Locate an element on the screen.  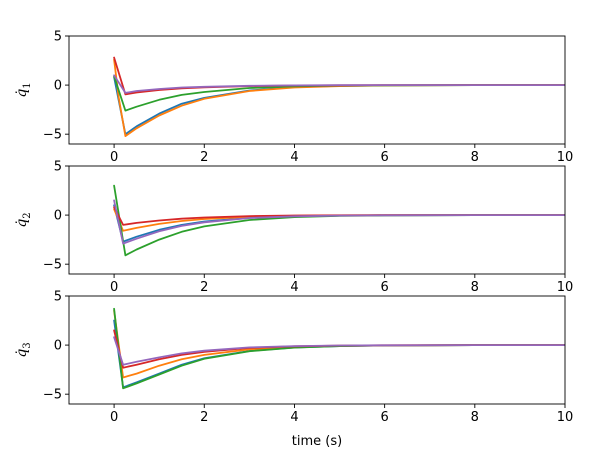
y-axis-label: q̇2 is located at coordinates (23, 219).